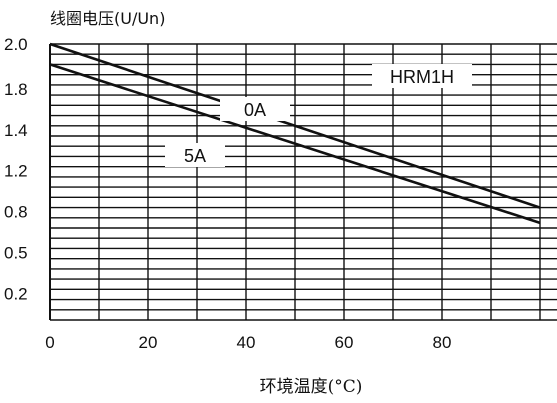 The height and width of the screenshot is (403, 557). I want to click on y-tick-label: 1.4, so click(16, 130).